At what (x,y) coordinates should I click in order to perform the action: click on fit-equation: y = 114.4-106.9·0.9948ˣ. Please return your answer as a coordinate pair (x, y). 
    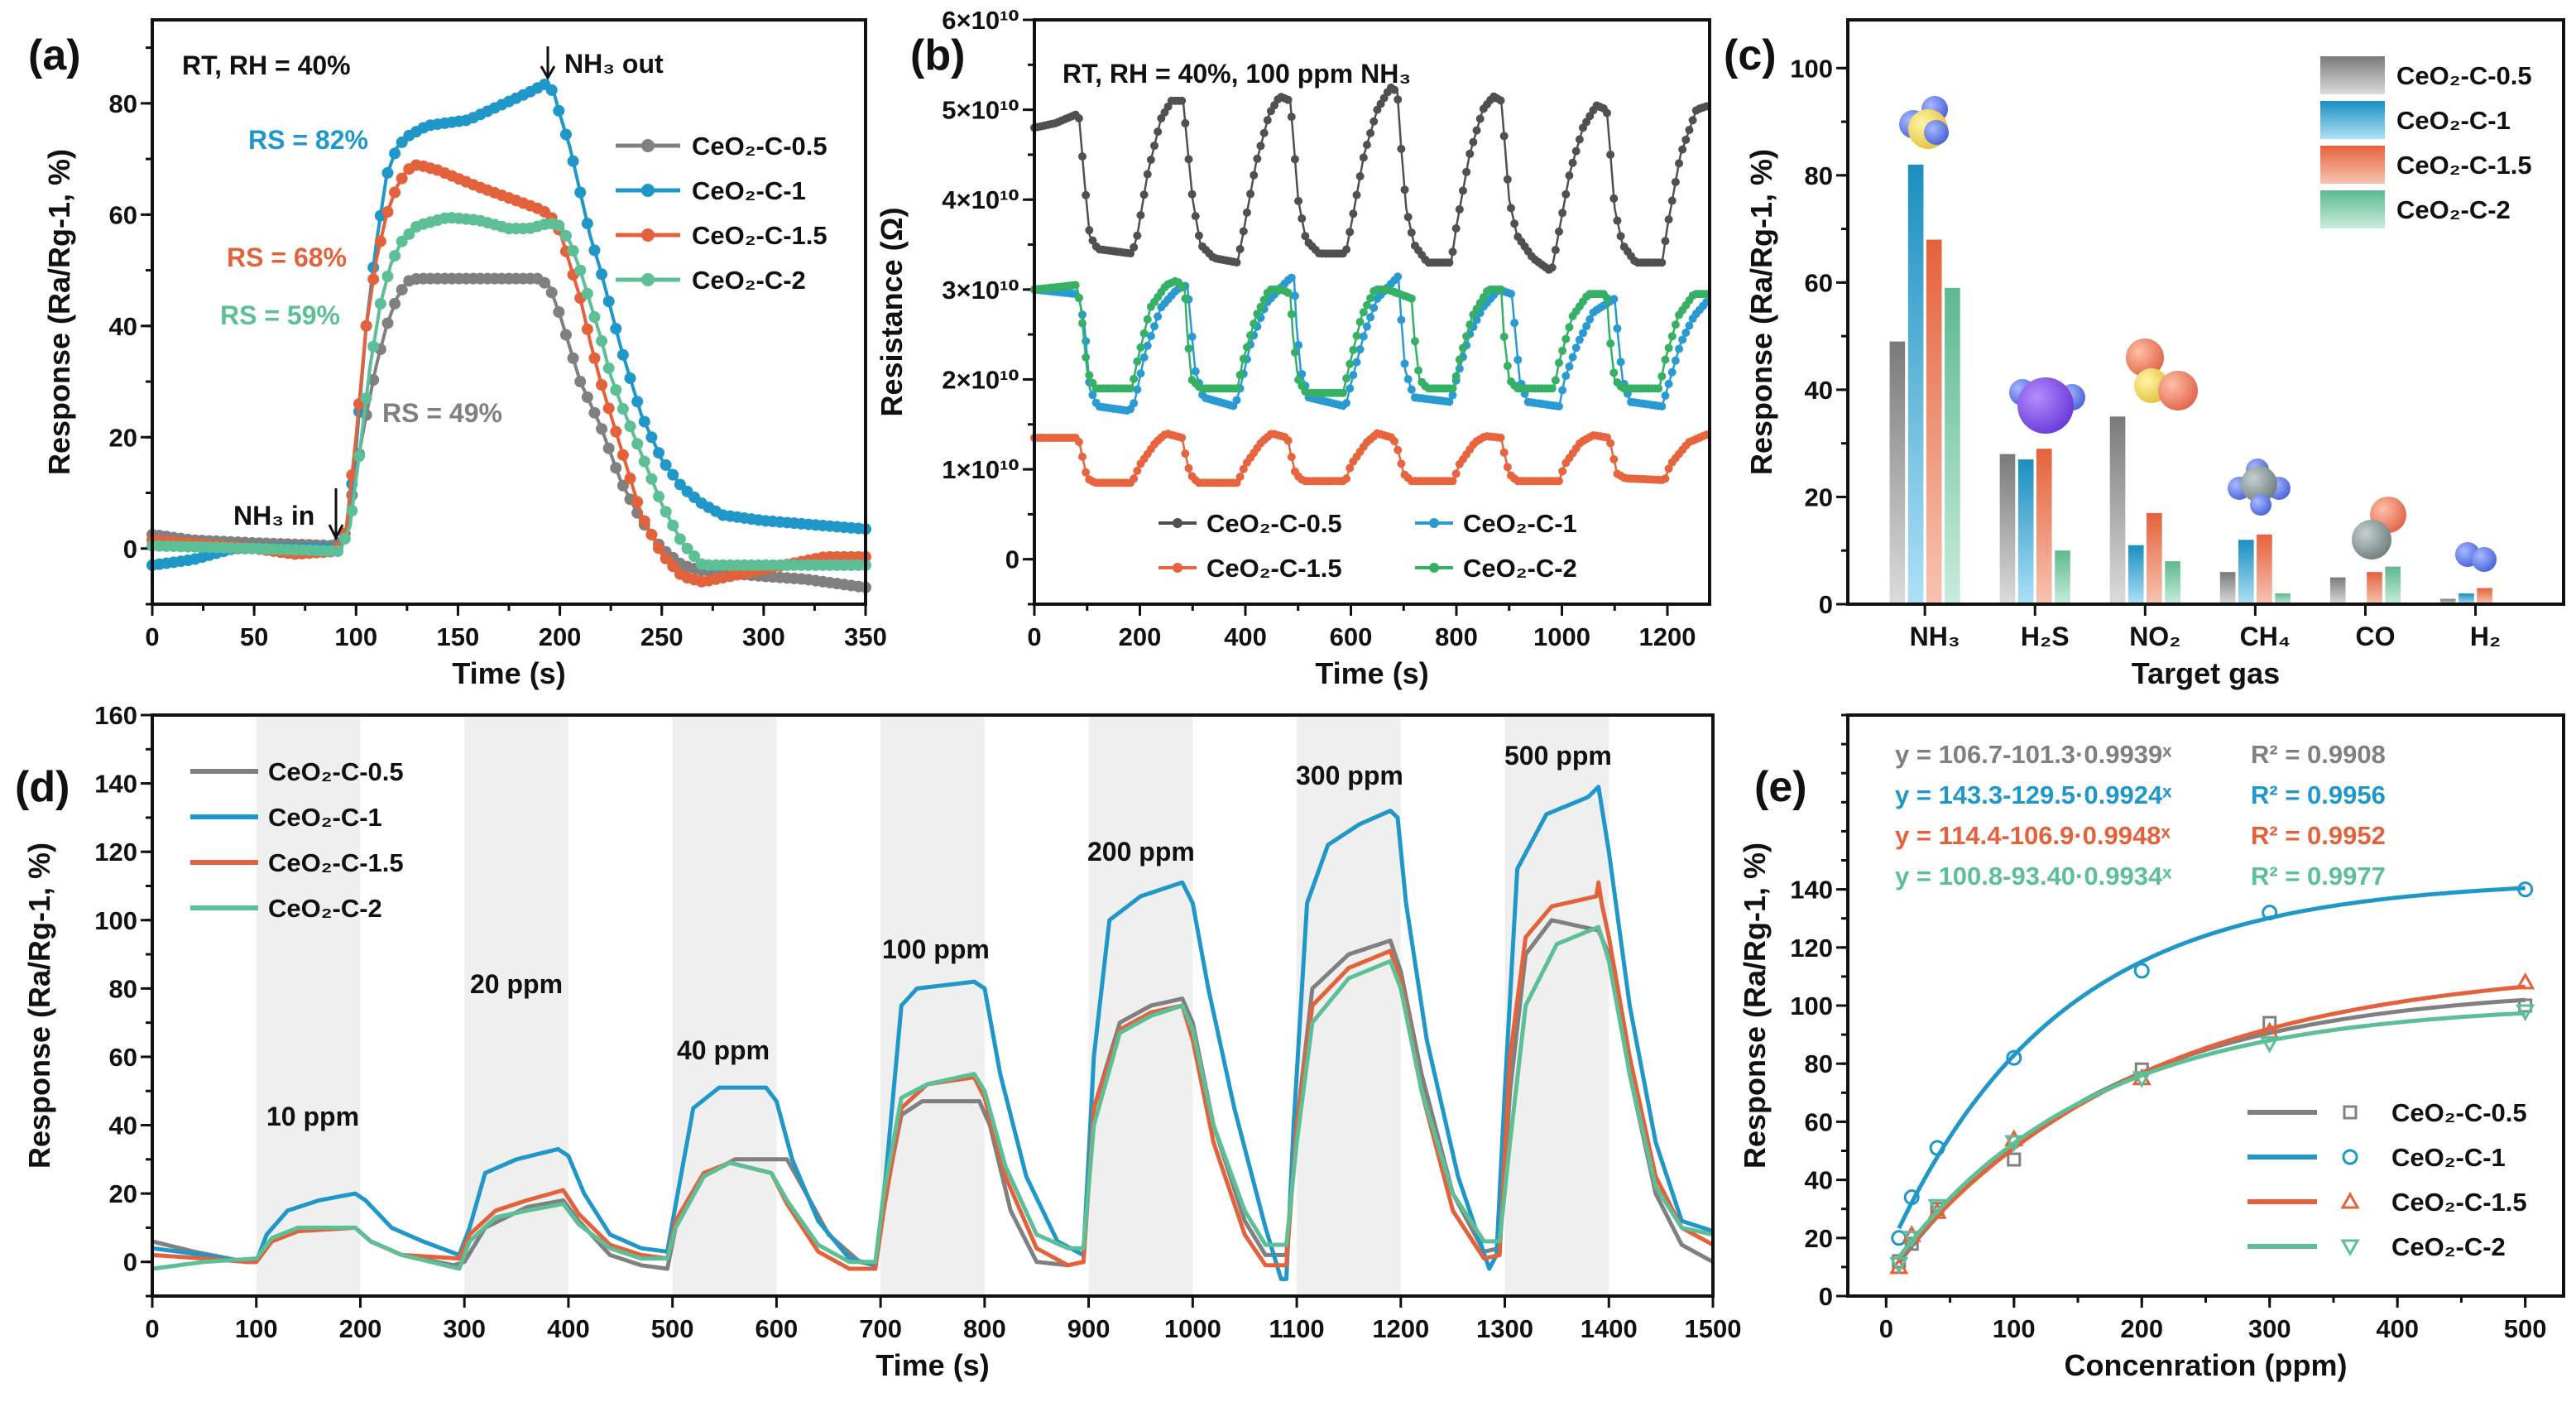
    Looking at the image, I should click on (2033, 835).